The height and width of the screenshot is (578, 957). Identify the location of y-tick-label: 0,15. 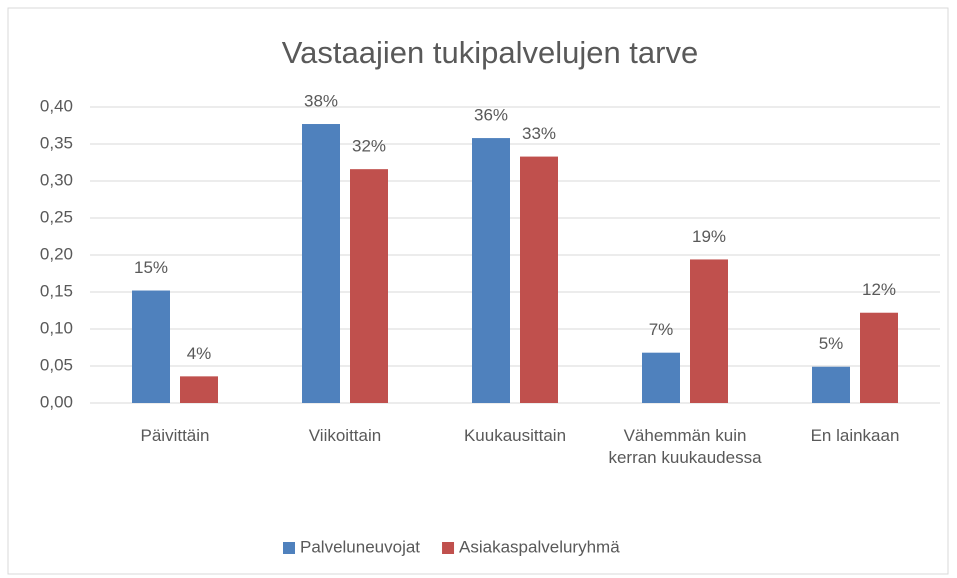
(56, 290).